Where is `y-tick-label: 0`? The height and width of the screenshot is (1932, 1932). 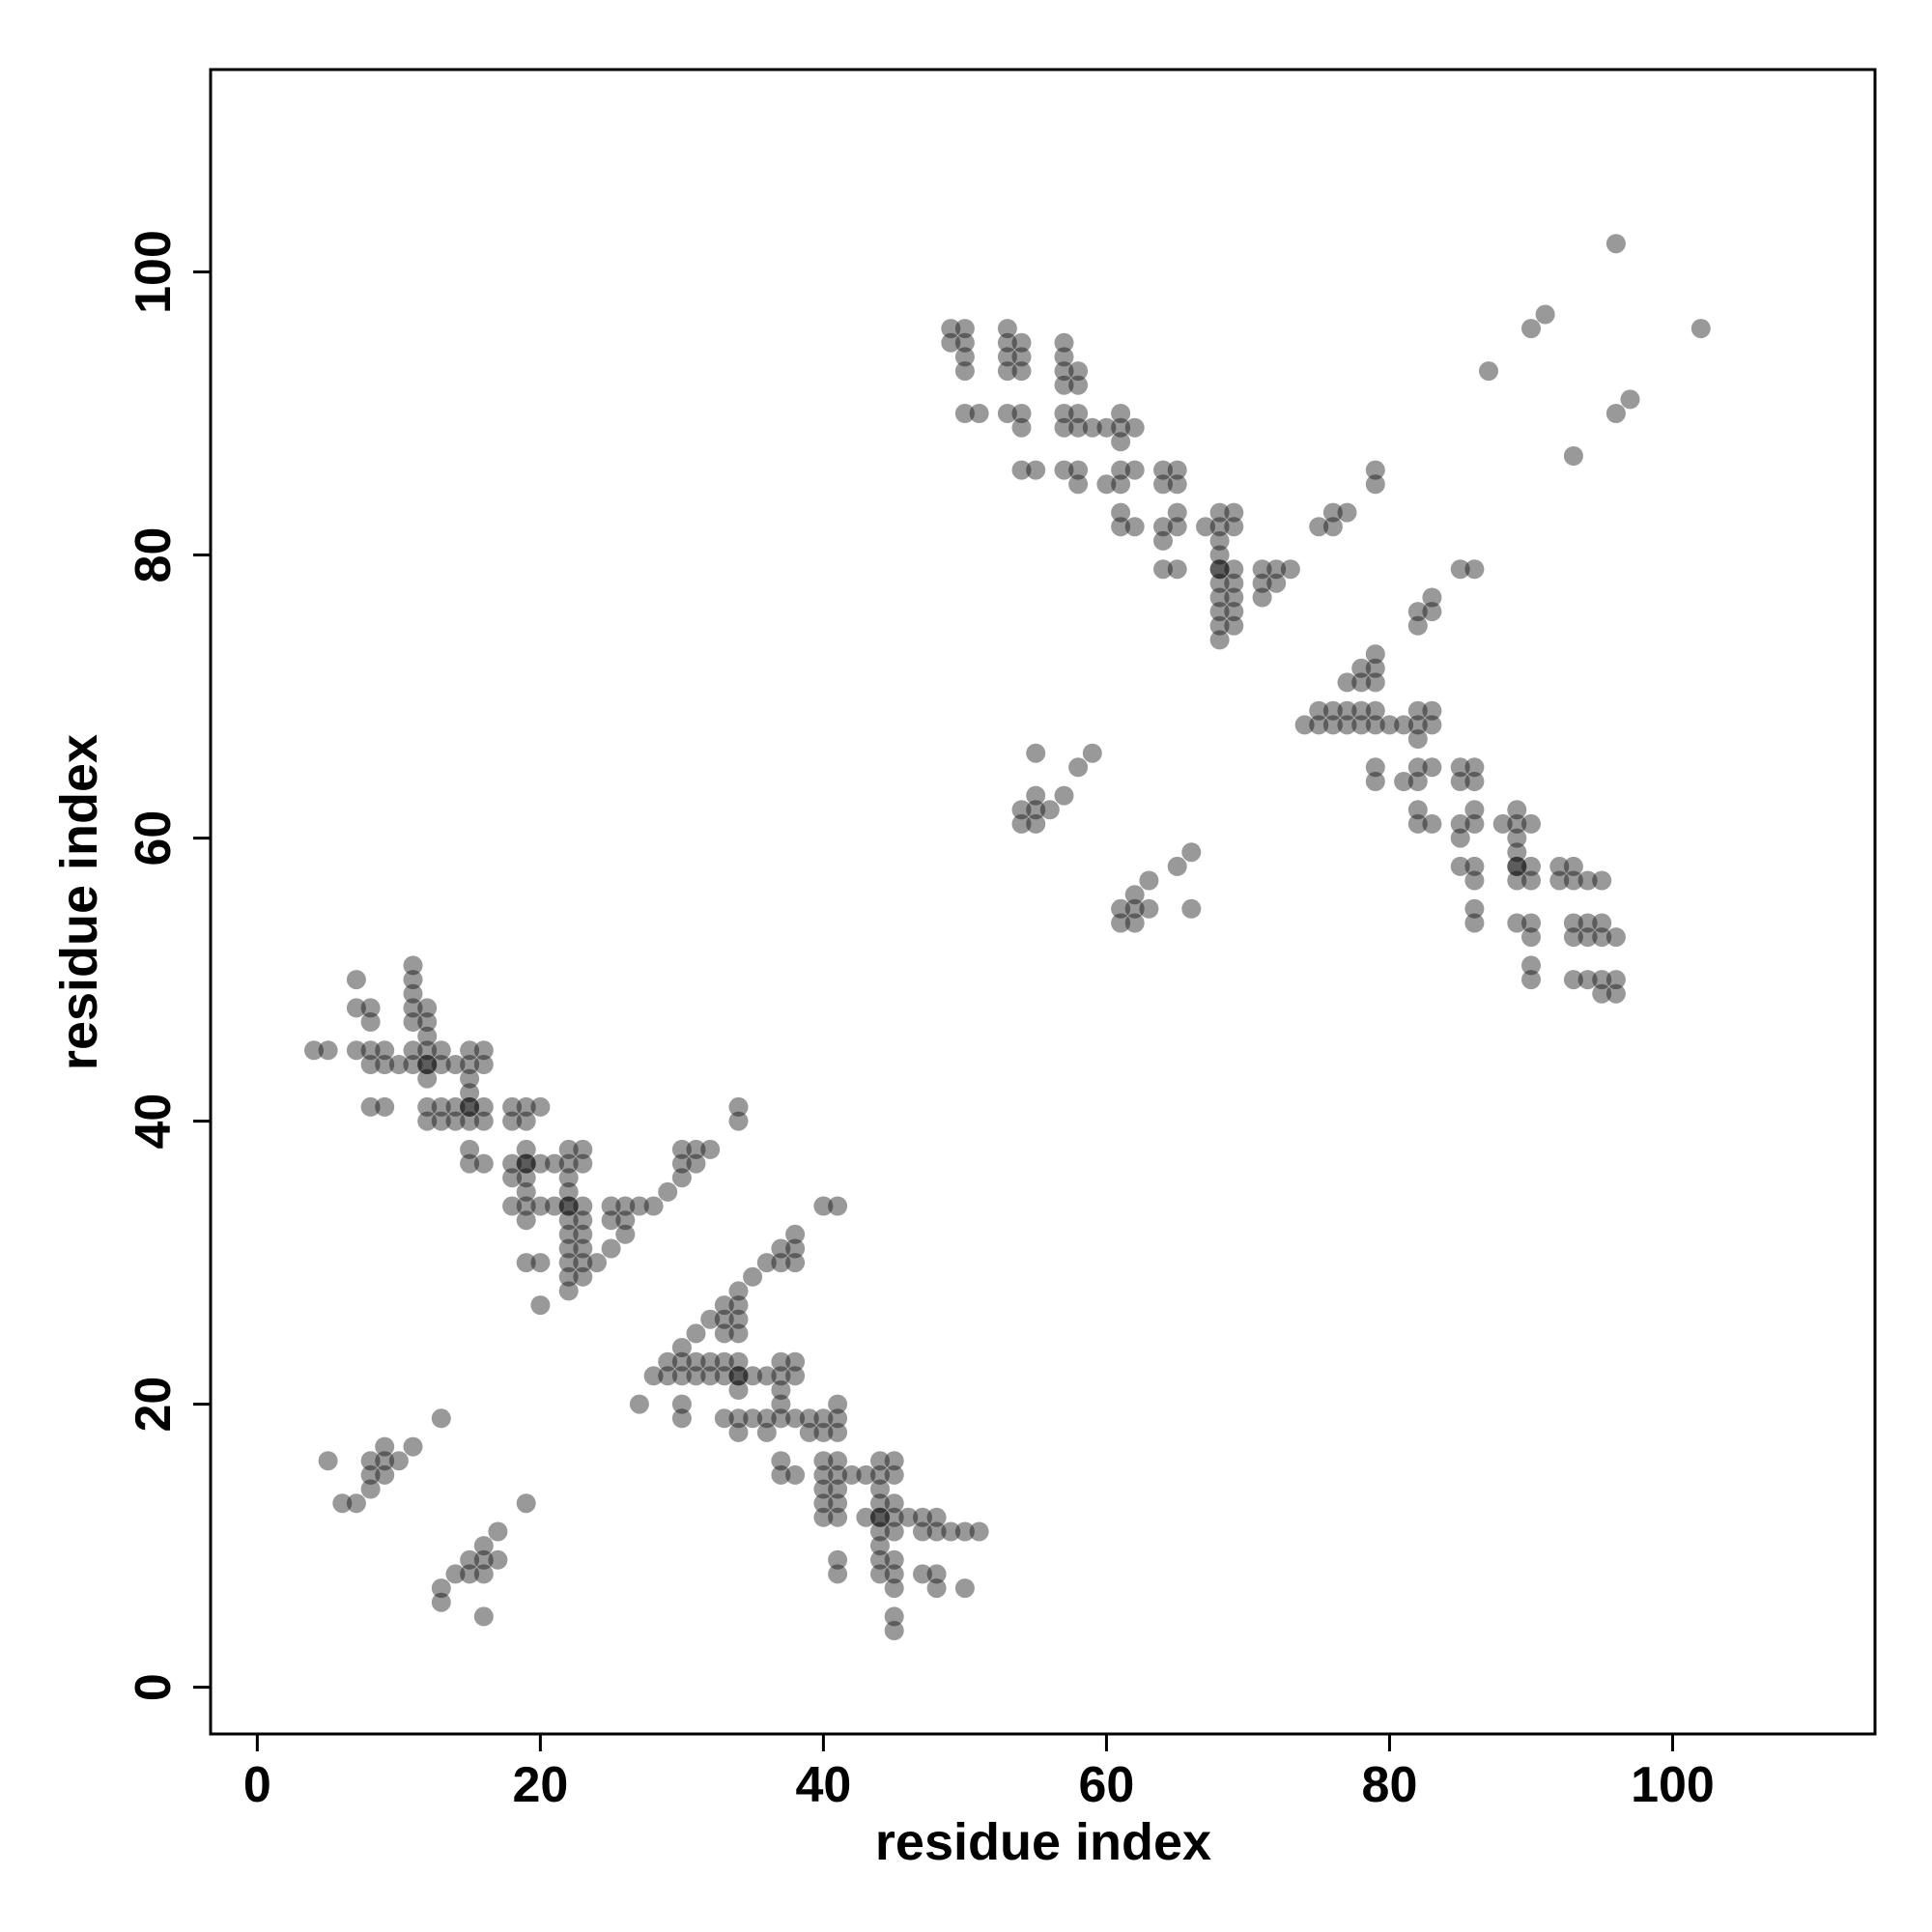
y-tick-label: 0 is located at coordinates (154, 1687).